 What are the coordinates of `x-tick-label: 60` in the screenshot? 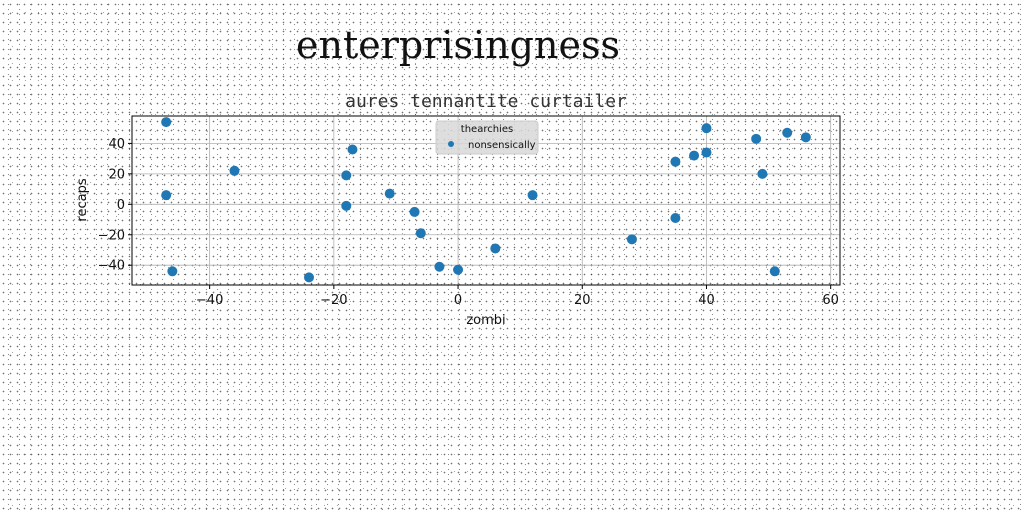 It's located at (830, 300).